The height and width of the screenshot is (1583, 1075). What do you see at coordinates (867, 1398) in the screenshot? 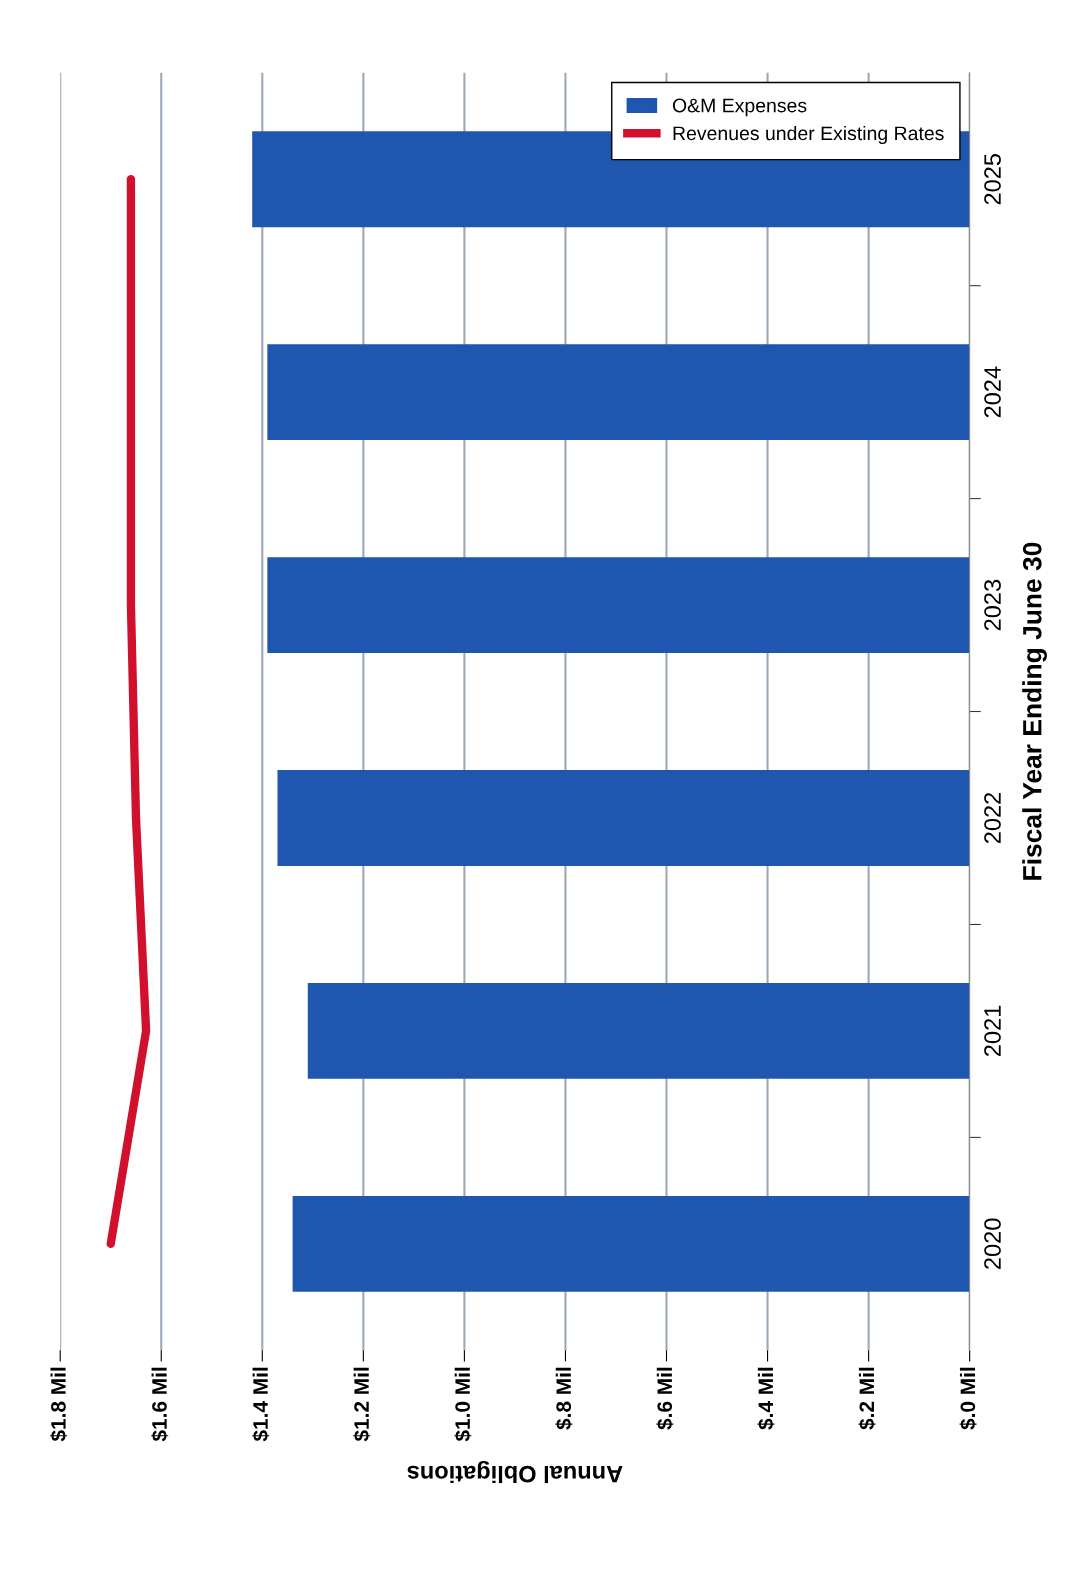
I see `x-tick-label: $.2 Mil` at bounding box center [867, 1398].